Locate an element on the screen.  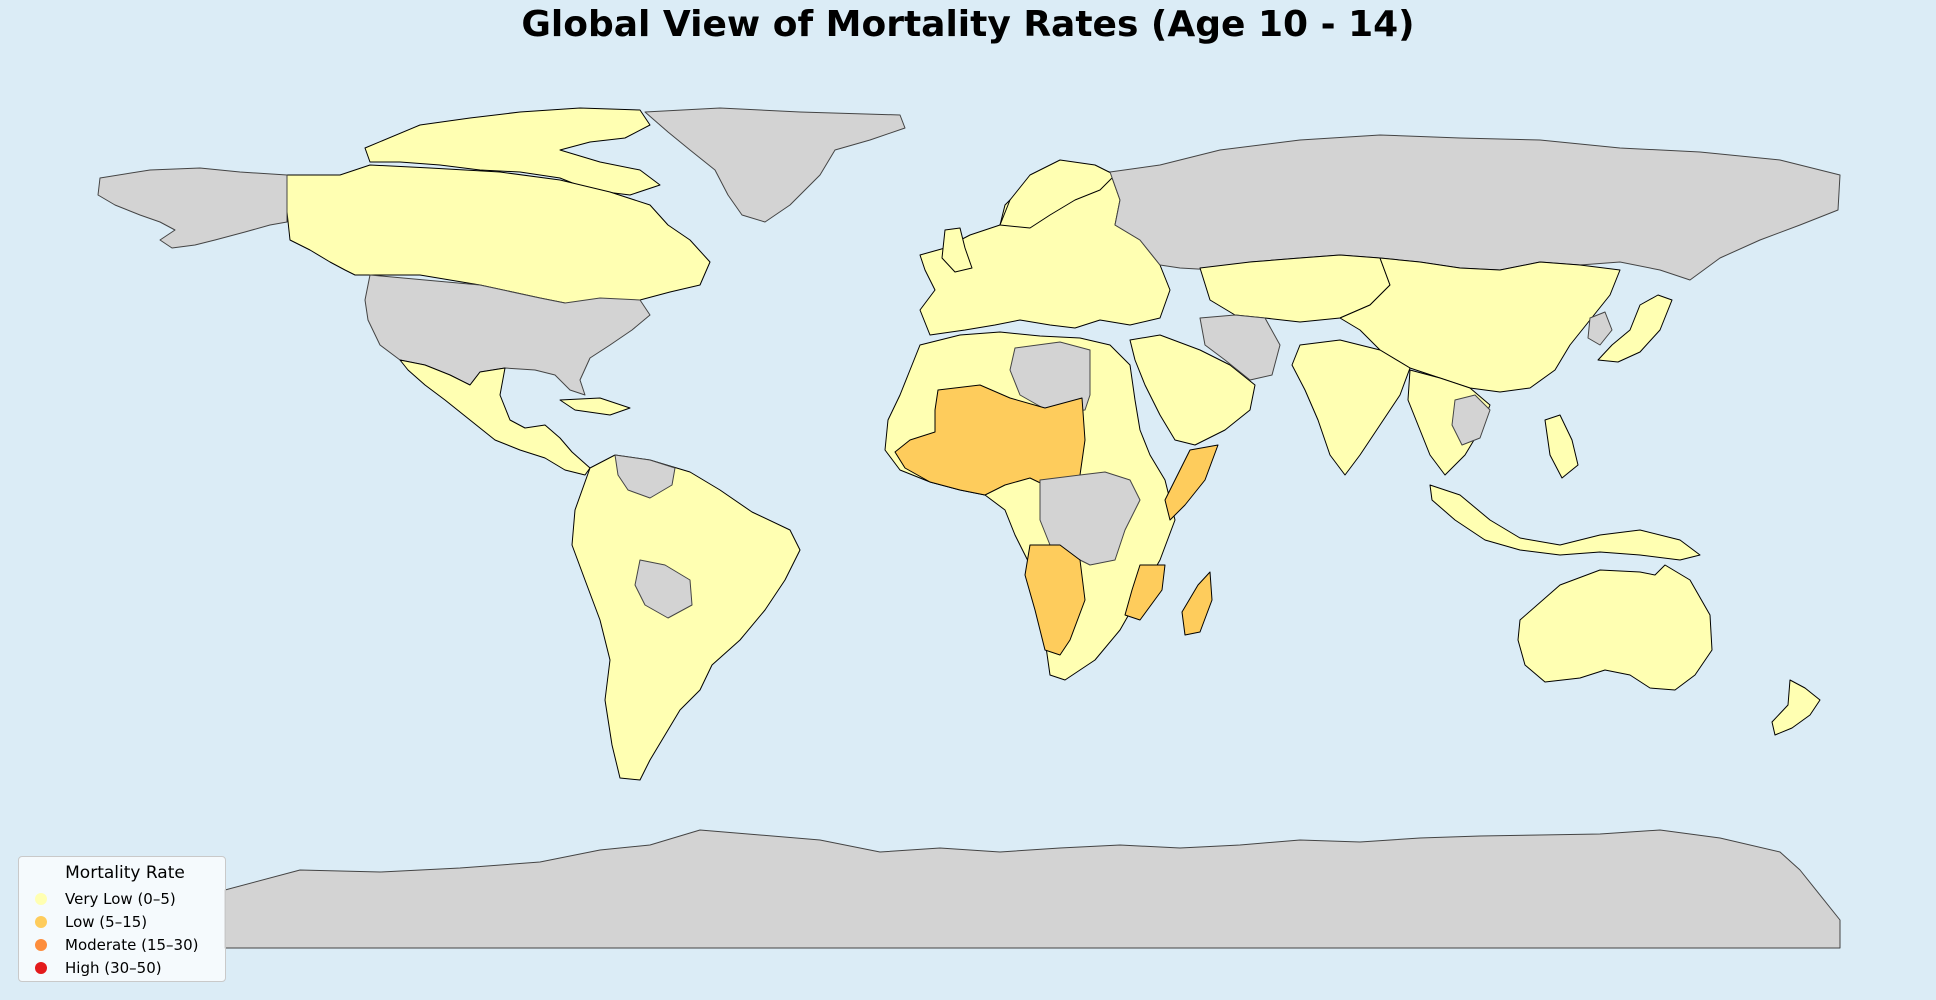
legend-swatch-moderate is located at coordinates (41, 944).